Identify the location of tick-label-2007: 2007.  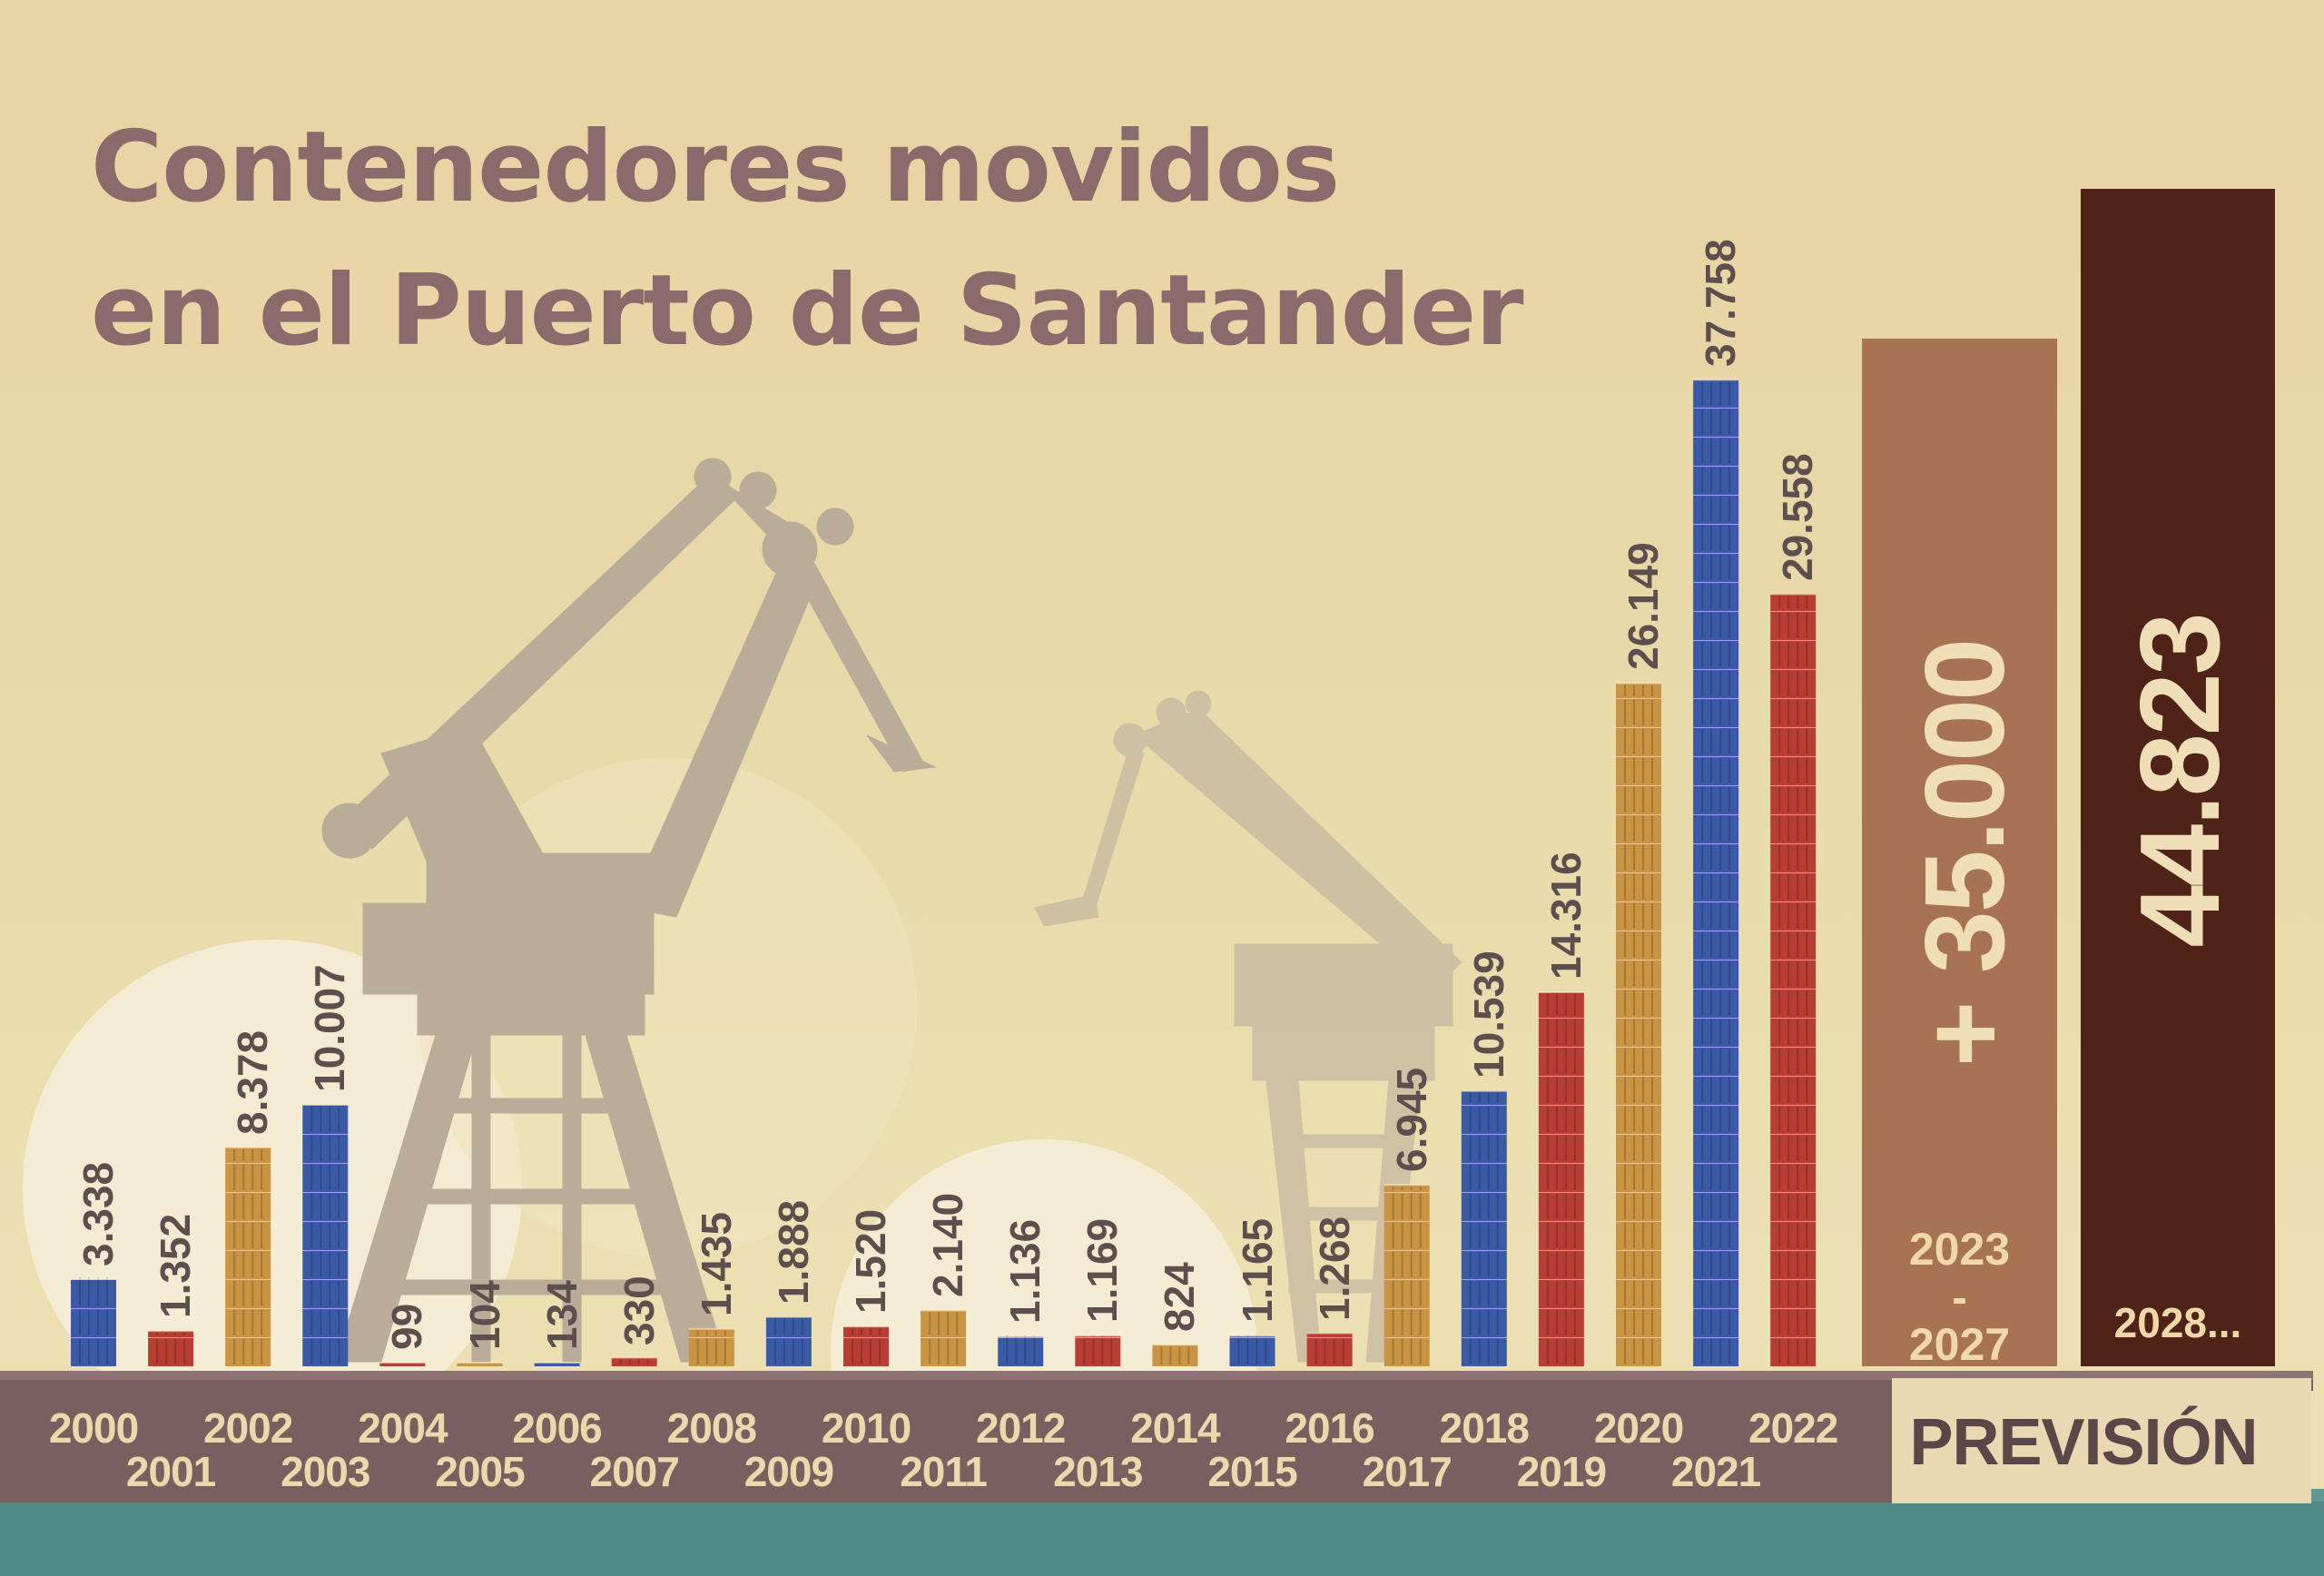
(634, 1471).